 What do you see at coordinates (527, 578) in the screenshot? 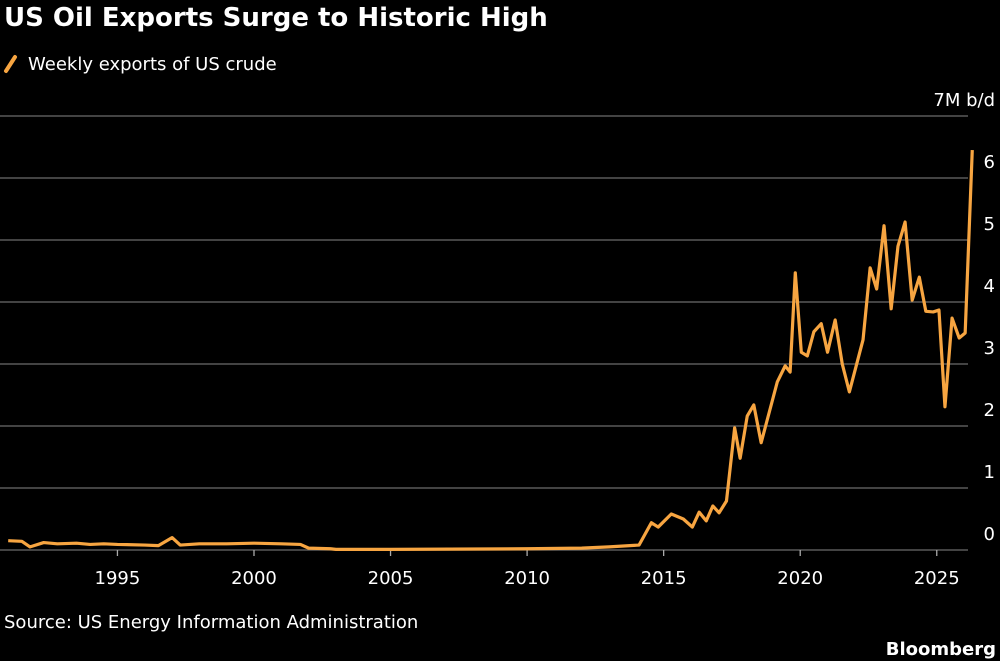
I see `x-tick-label: 2010` at bounding box center [527, 578].